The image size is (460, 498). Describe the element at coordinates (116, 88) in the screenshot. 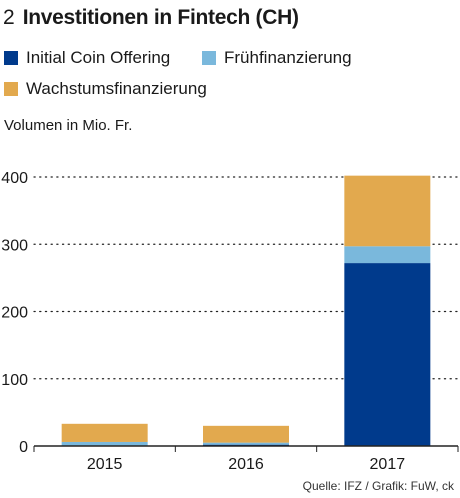

I see `legend-label-wachstumsfinanzierung: Wachstumsfinanzierung` at that location.